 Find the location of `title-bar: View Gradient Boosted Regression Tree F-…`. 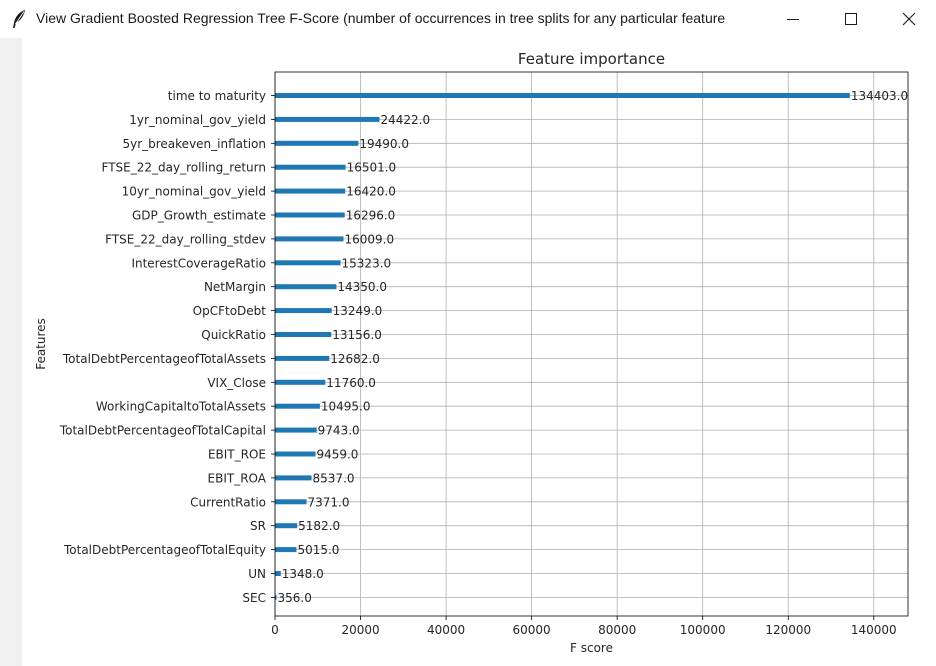

title-bar: View Gradient Boosted Regression Tree F-… is located at coordinates (468, 19).